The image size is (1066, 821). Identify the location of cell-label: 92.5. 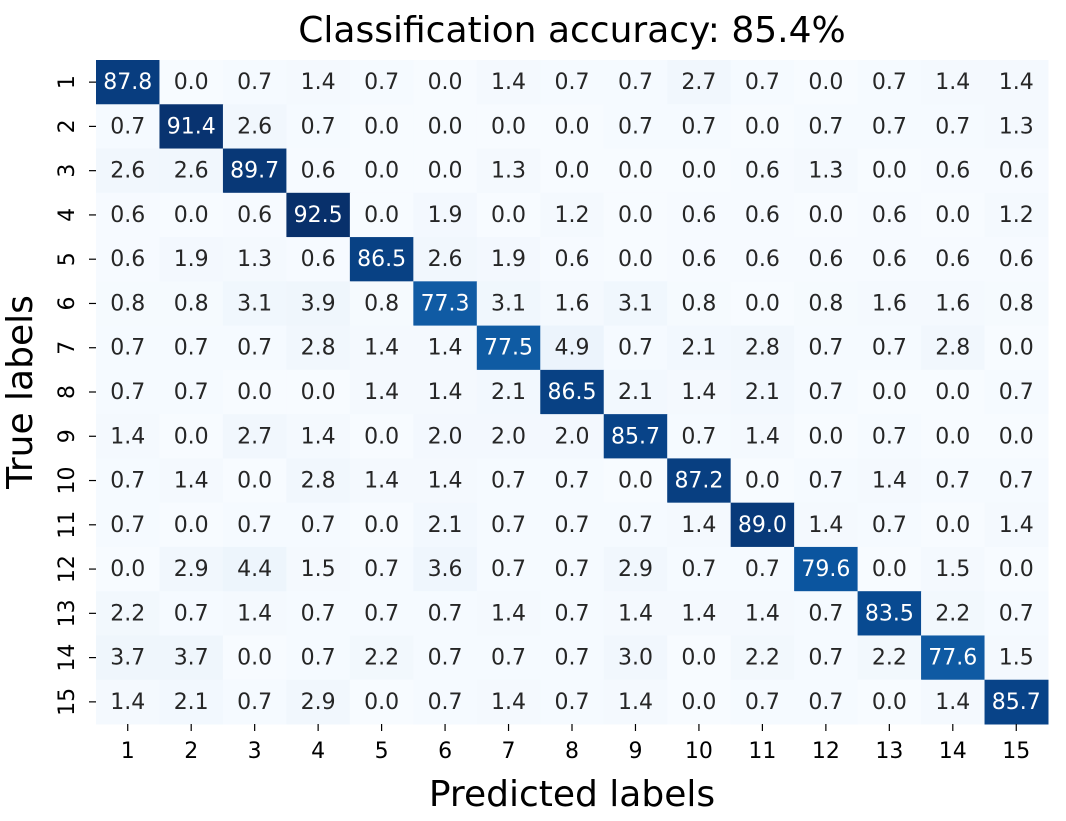
(318, 215).